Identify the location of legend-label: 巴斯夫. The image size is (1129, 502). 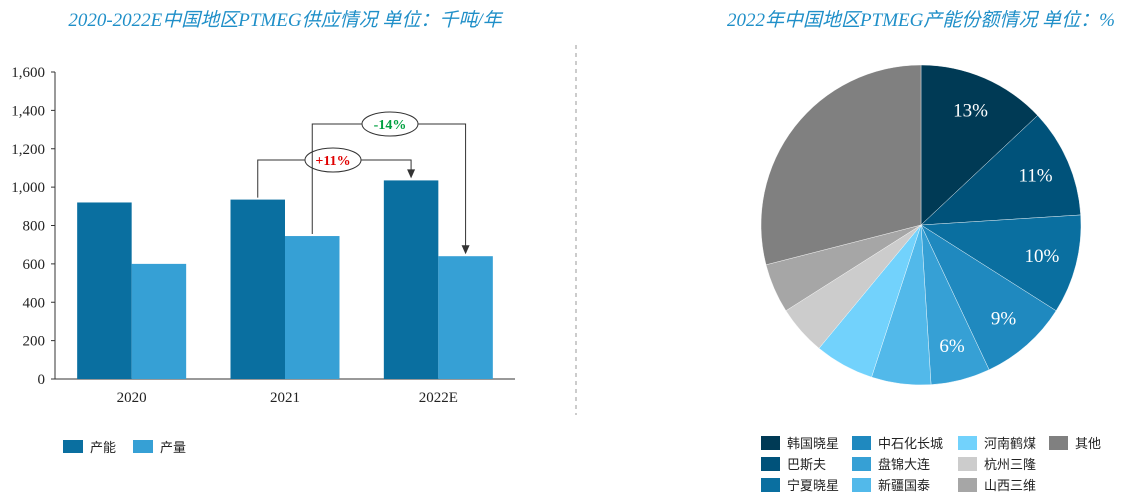
(806, 465).